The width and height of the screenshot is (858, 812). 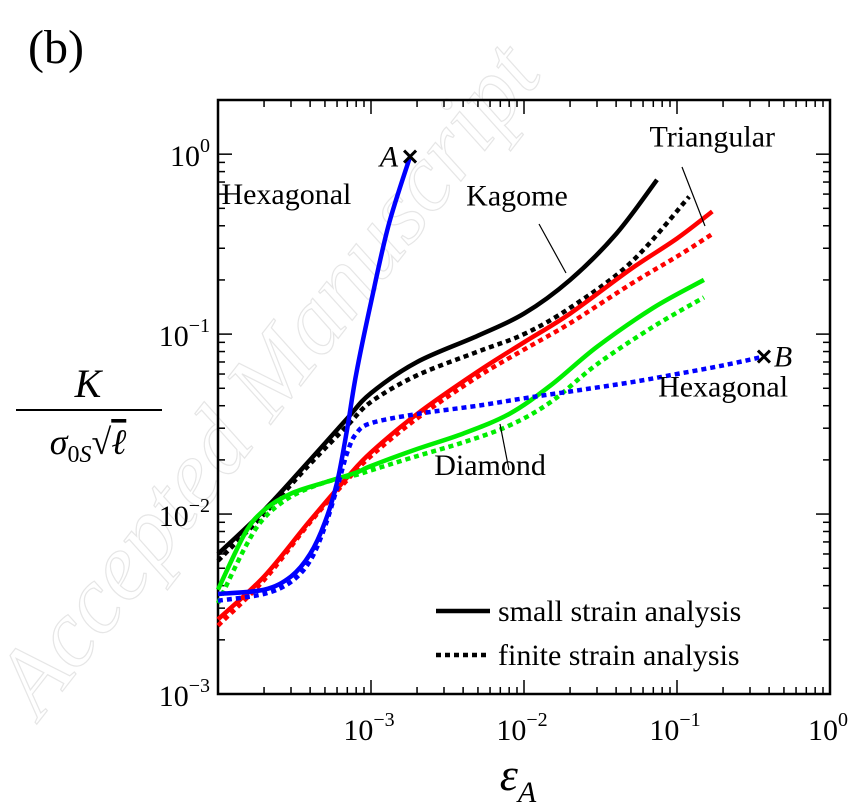 What do you see at coordinates (763, 356) in the screenshot?
I see `marker-b-cross` at bounding box center [763, 356].